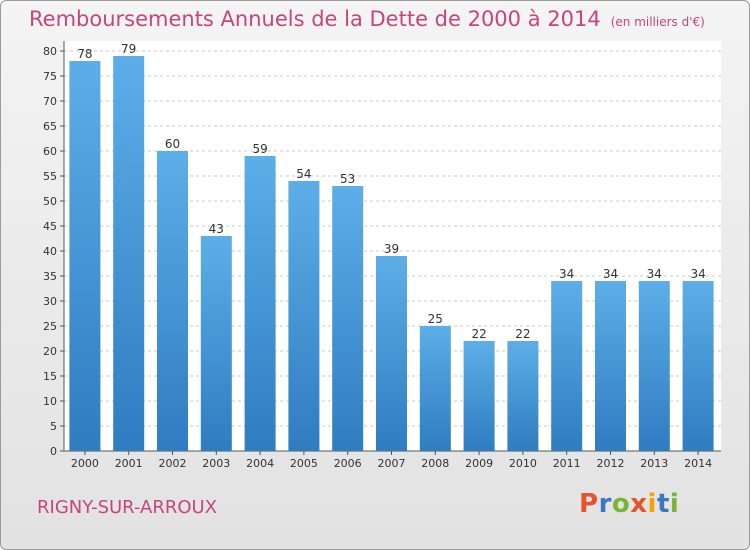 This screenshot has width=750, height=550. I want to click on y-tick-label: 80, so click(50, 51).